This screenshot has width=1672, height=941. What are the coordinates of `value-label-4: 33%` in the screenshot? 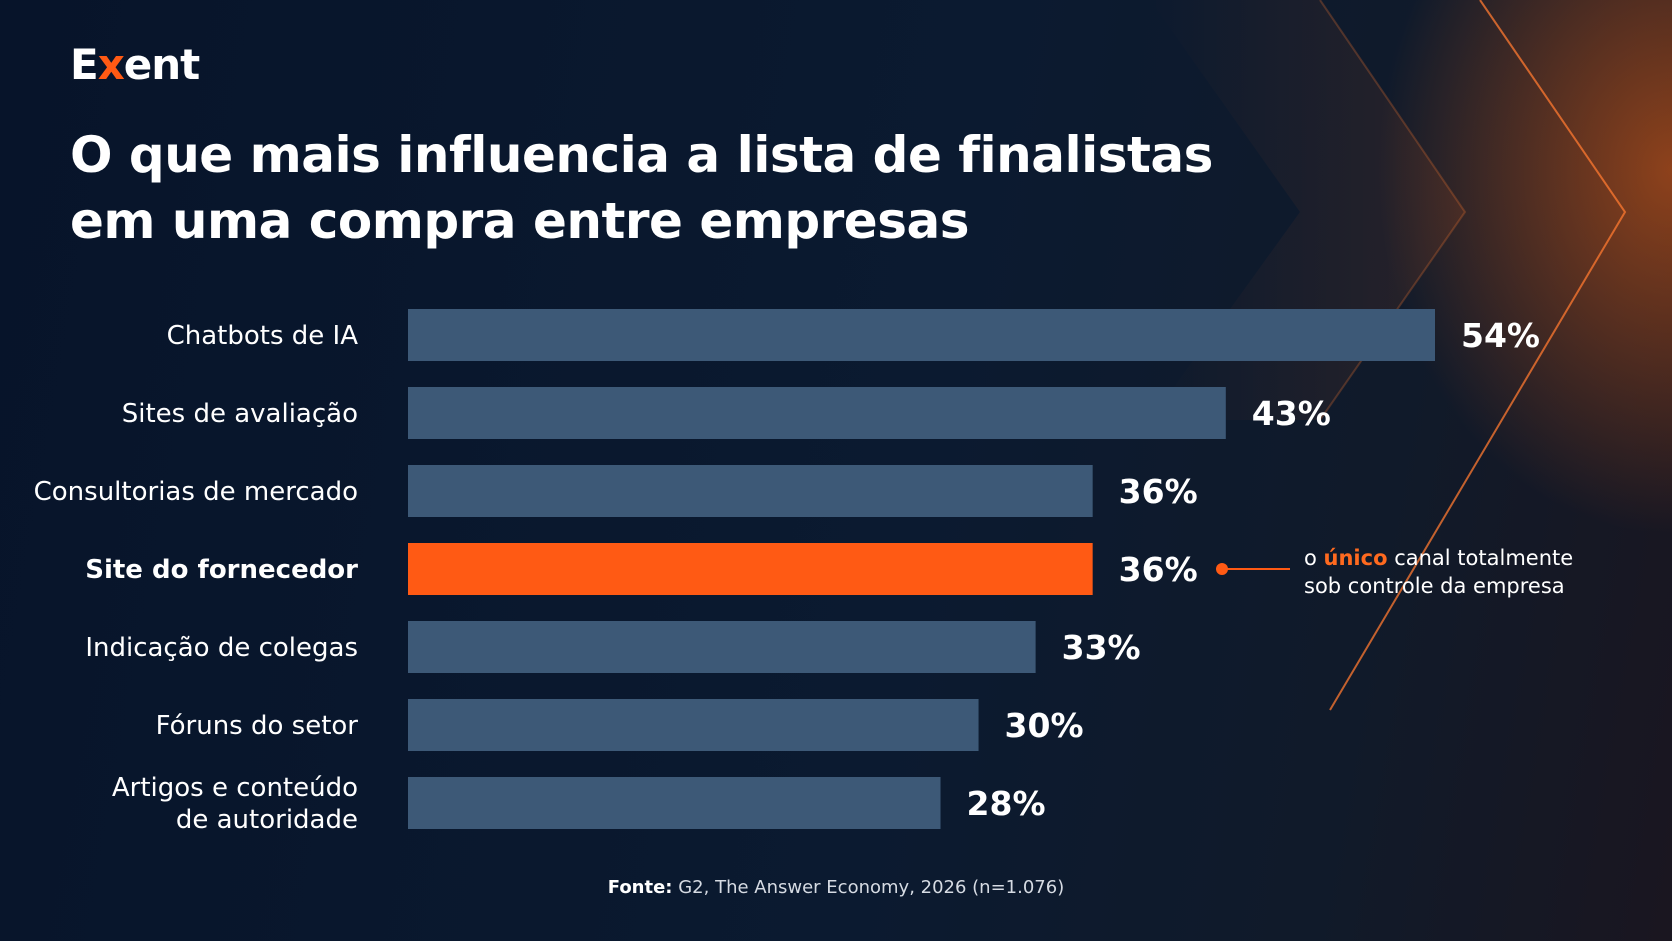 It's located at (1101, 647).